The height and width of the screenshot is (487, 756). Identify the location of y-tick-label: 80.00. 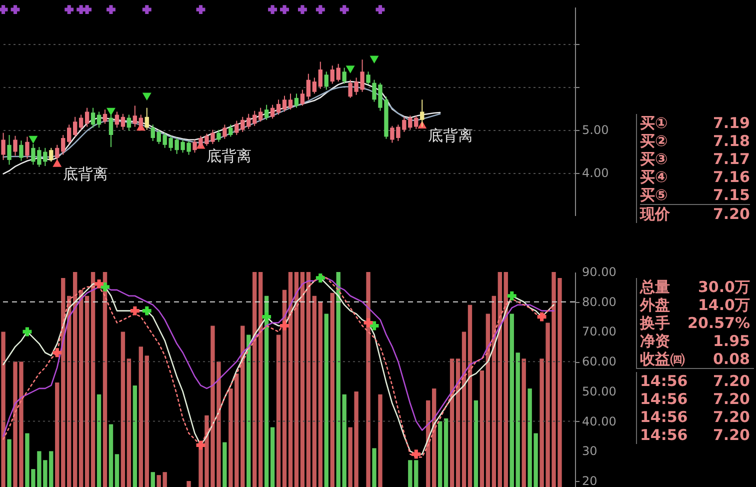
(599, 301).